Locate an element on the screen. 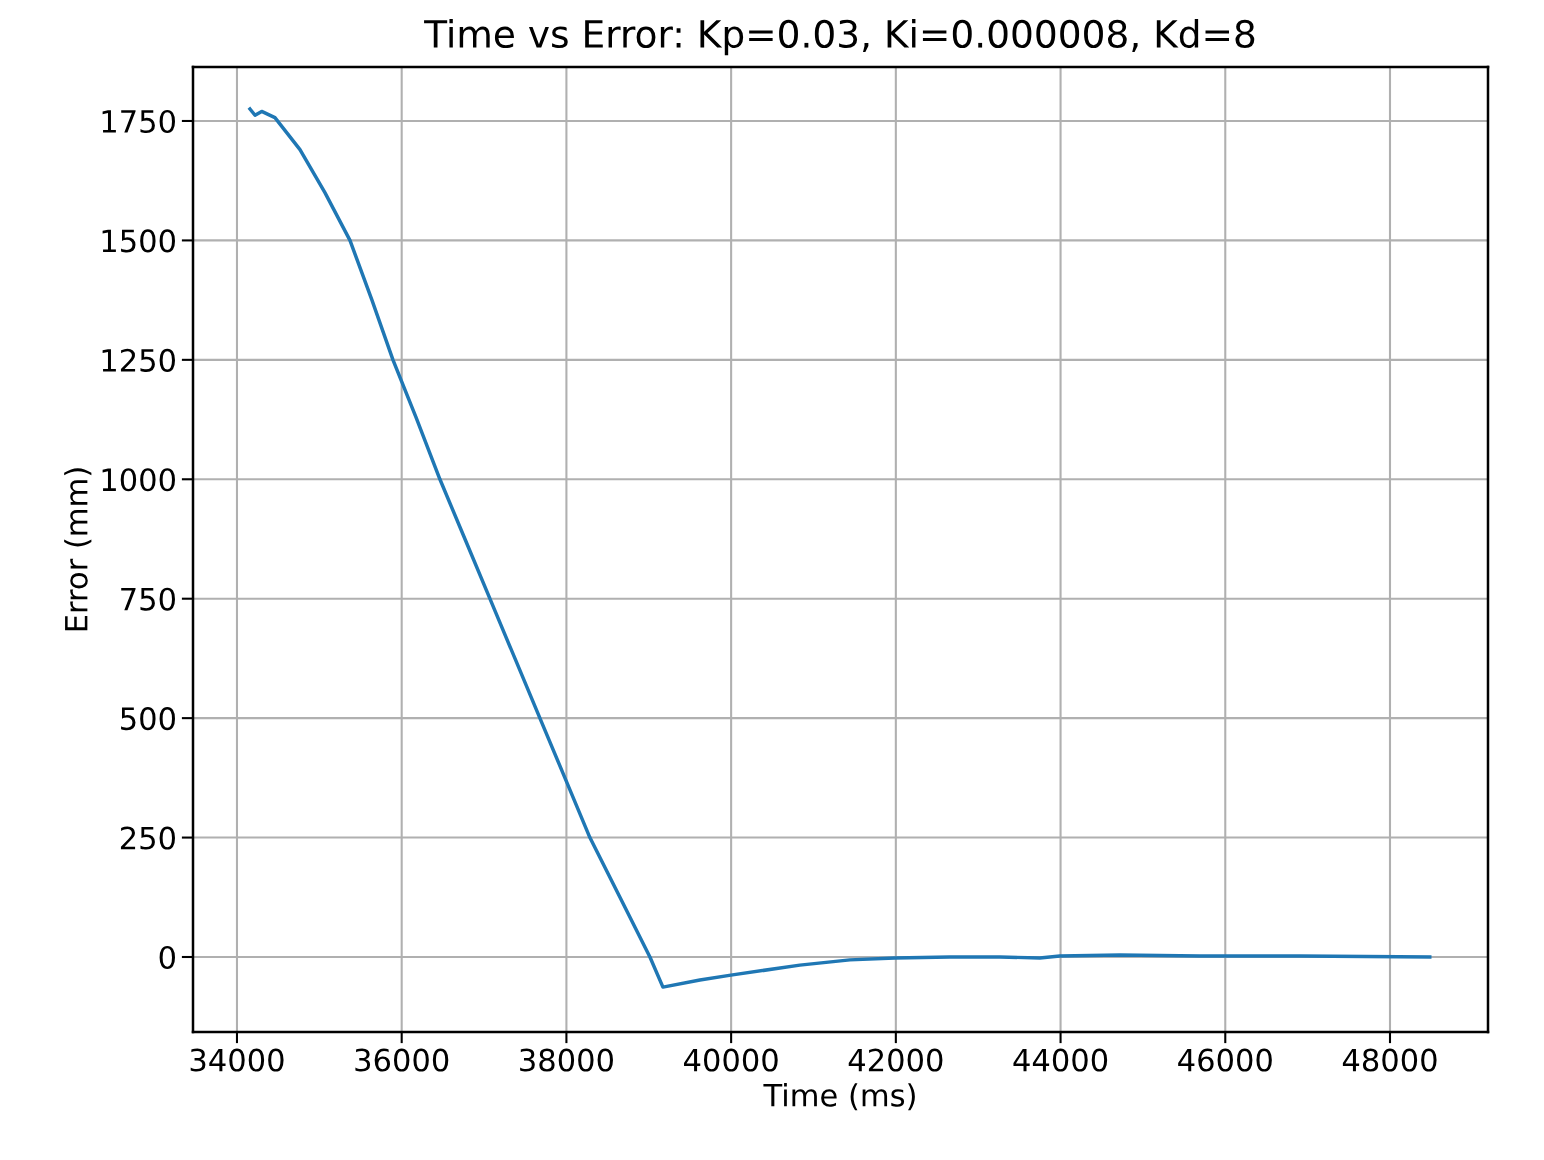 The width and height of the screenshot is (1544, 1160). x-tick-label: 34000 is located at coordinates (237, 1060).